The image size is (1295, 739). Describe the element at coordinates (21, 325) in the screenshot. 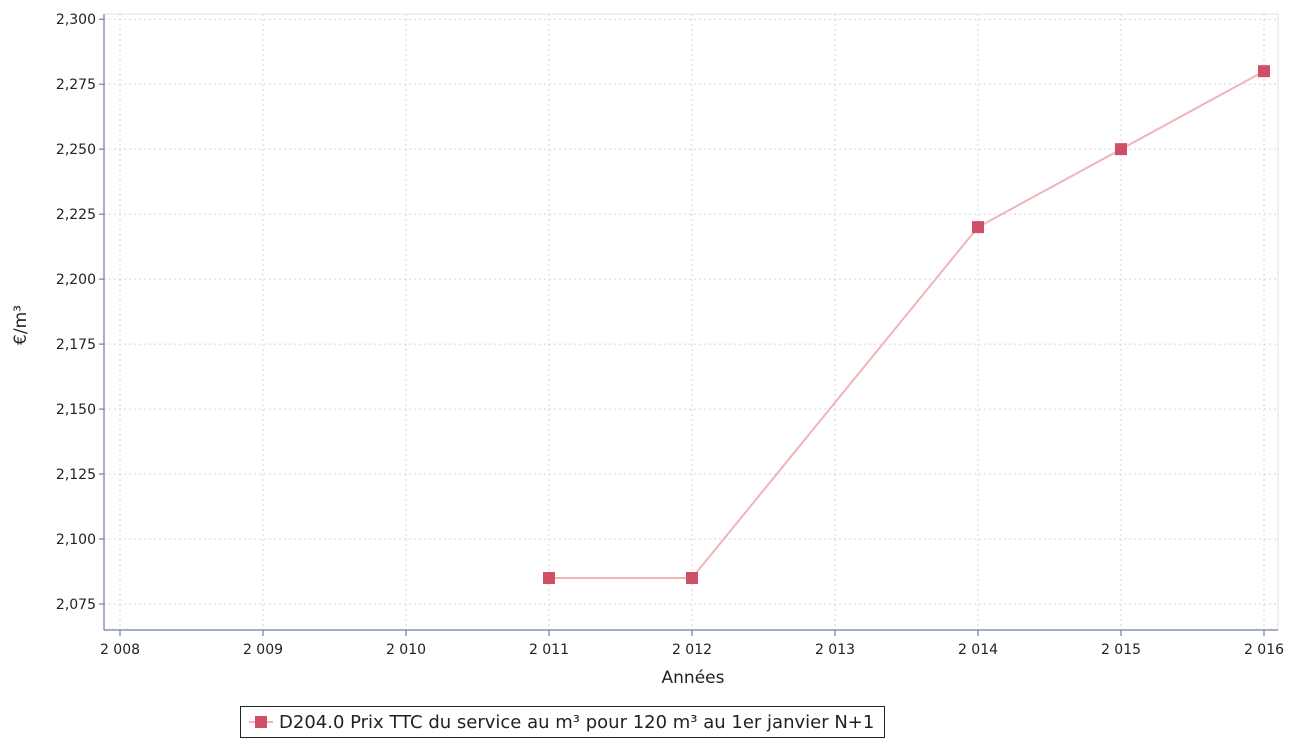

I see `y-axis-title: €/m³` at that location.